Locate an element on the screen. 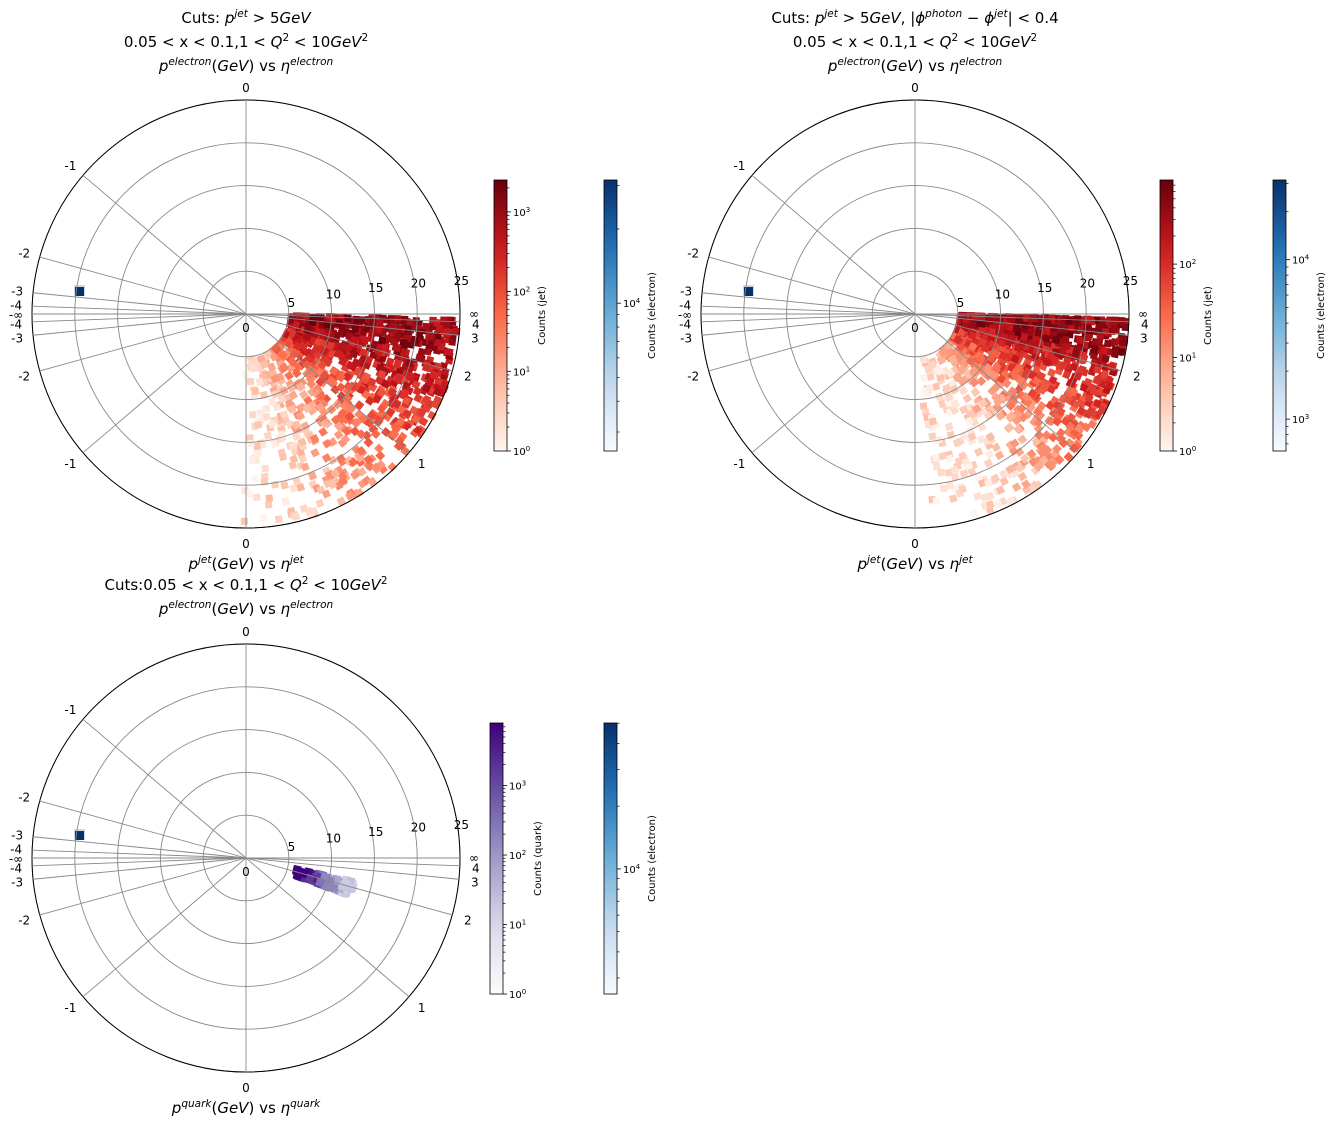 The height and width of the screenshot is (1126, 1330). colorbar-1: 10⁰ 10¹ 10² Counts (jet) is located at coordinates (1186, 318).